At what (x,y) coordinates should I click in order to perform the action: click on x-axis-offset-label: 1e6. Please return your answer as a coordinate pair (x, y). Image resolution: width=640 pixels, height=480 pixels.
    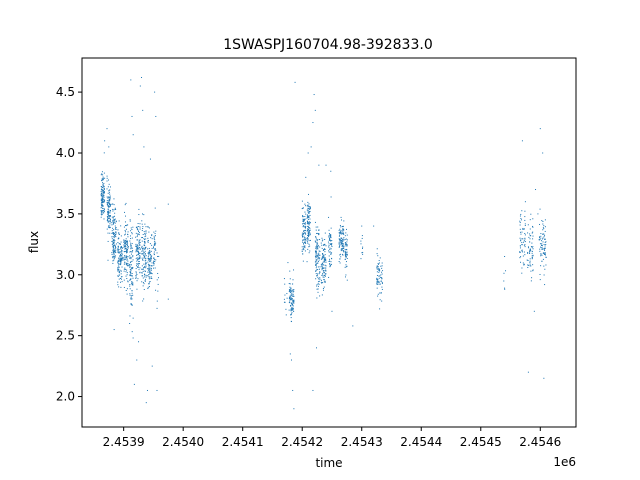
    Looking at the image, I should click on (564, 462).